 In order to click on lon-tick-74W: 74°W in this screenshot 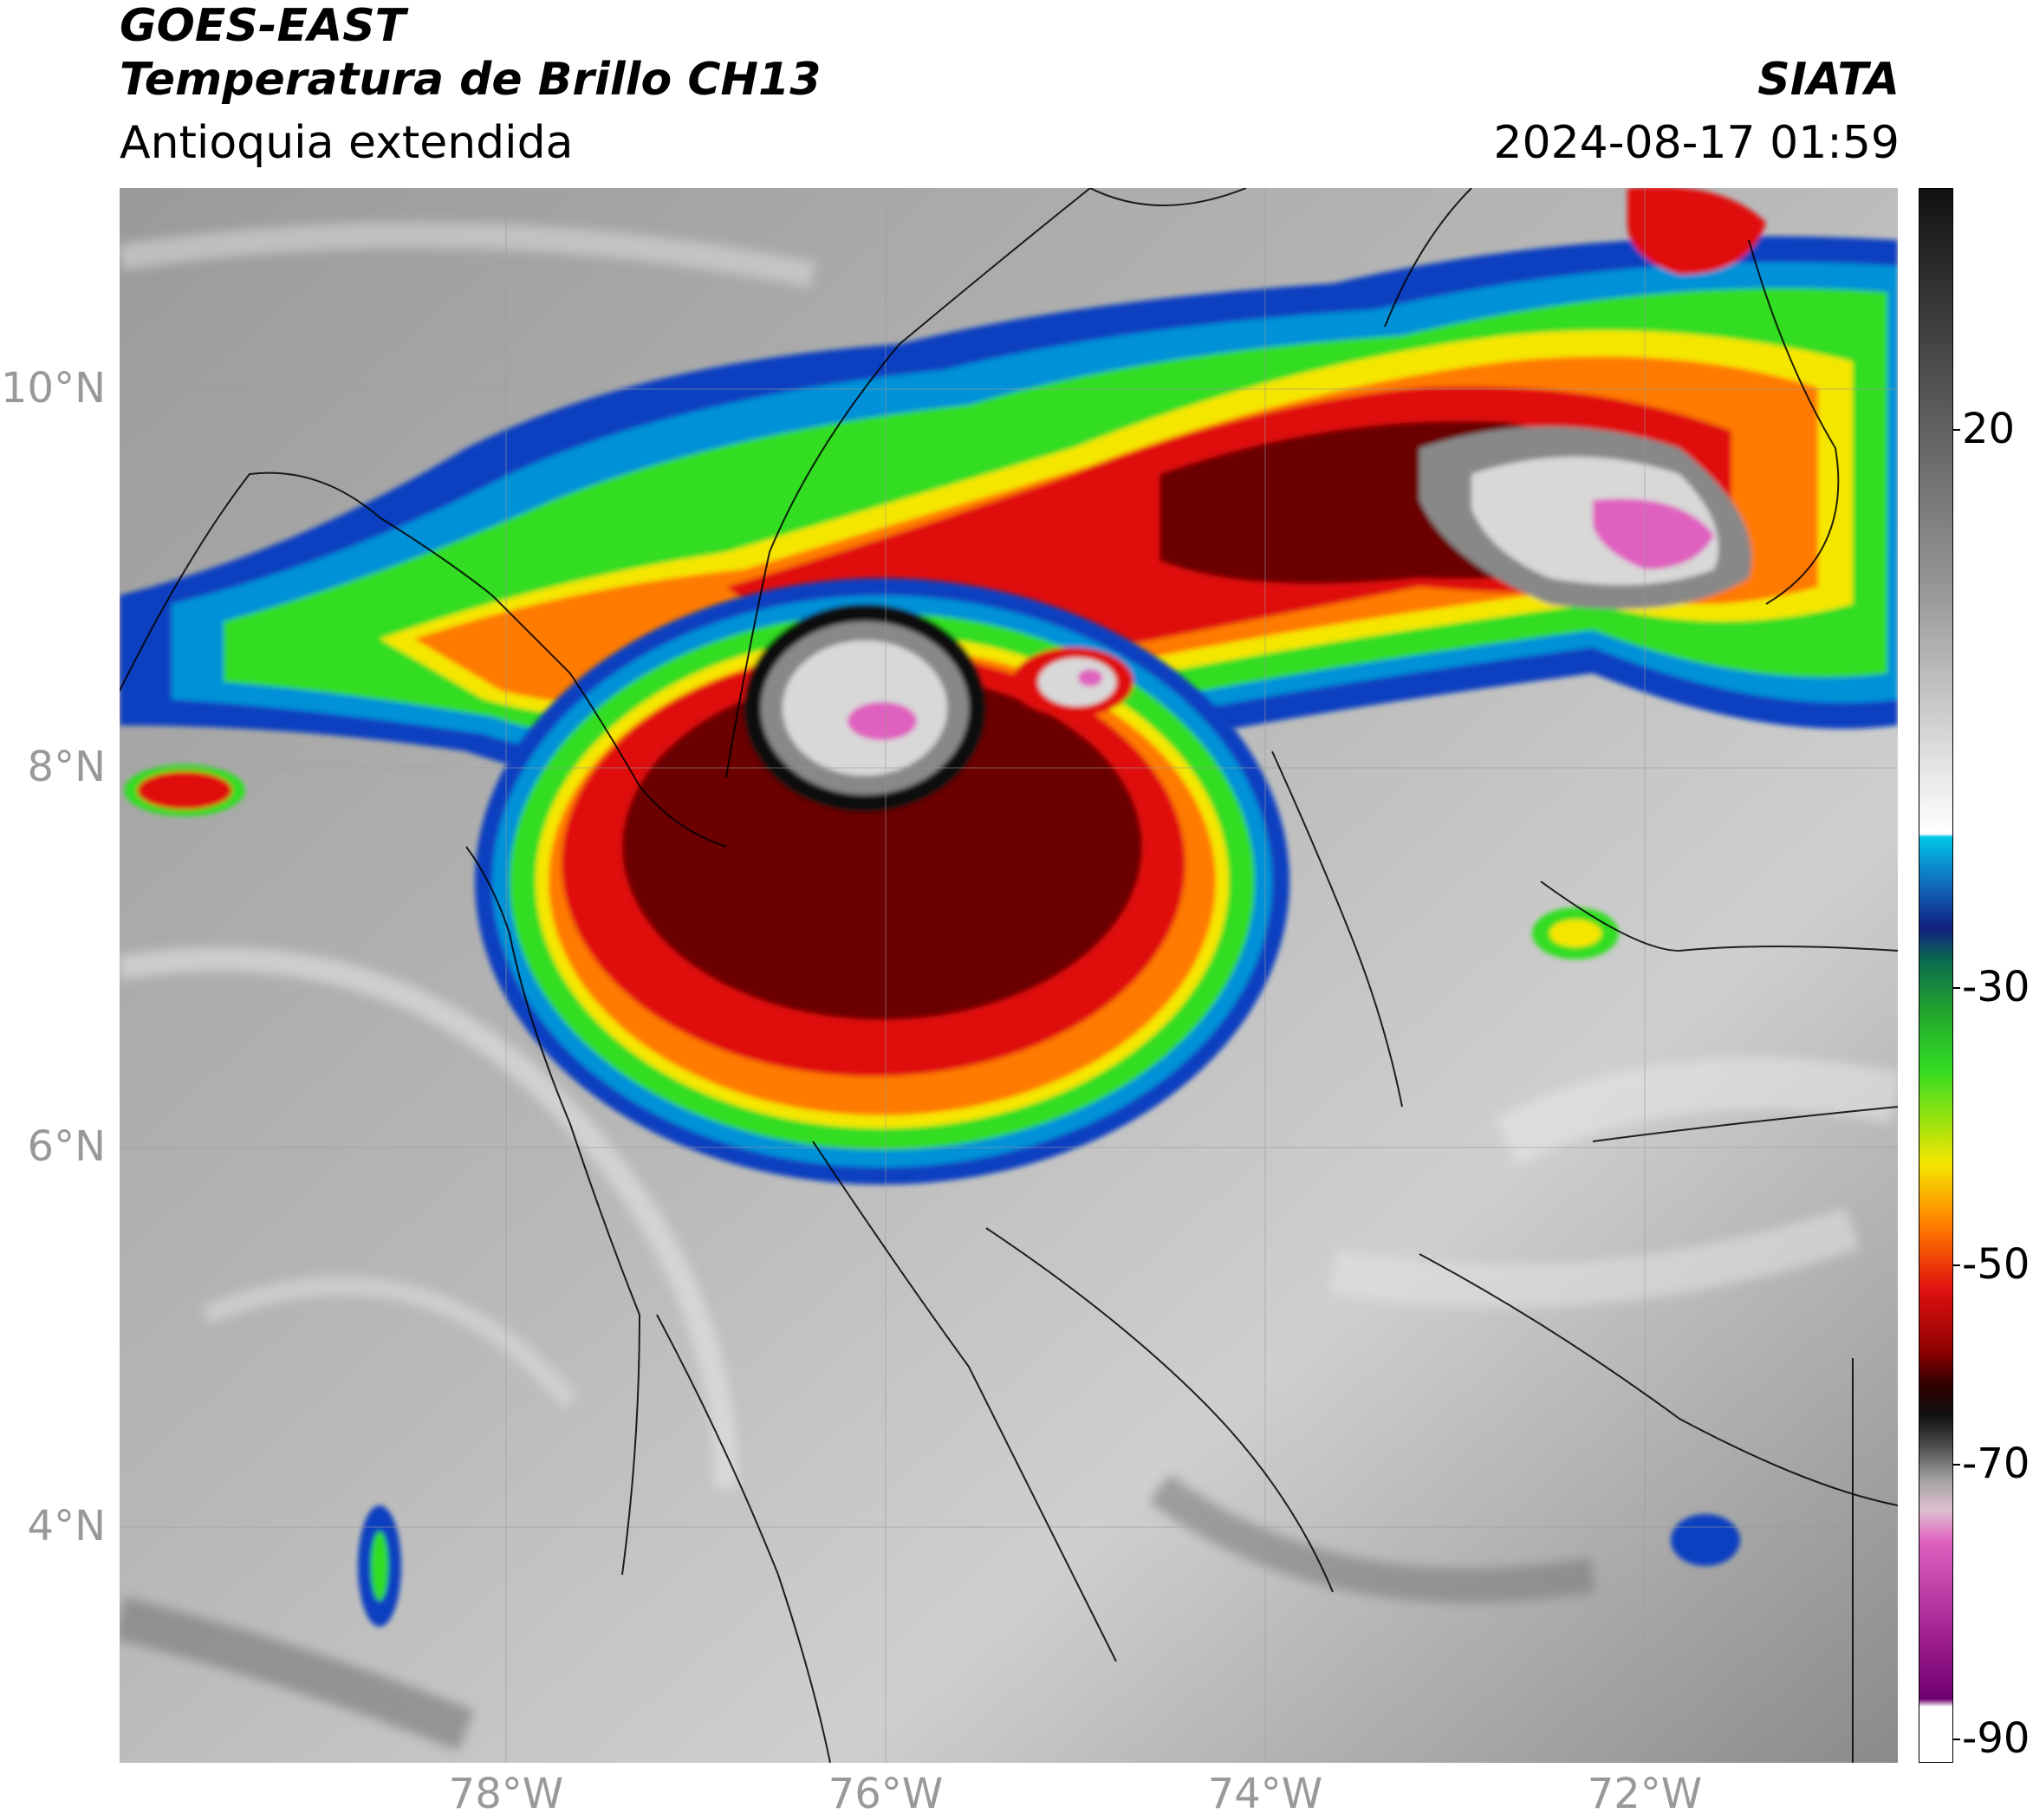, I will do `click(1265, 1794)`.